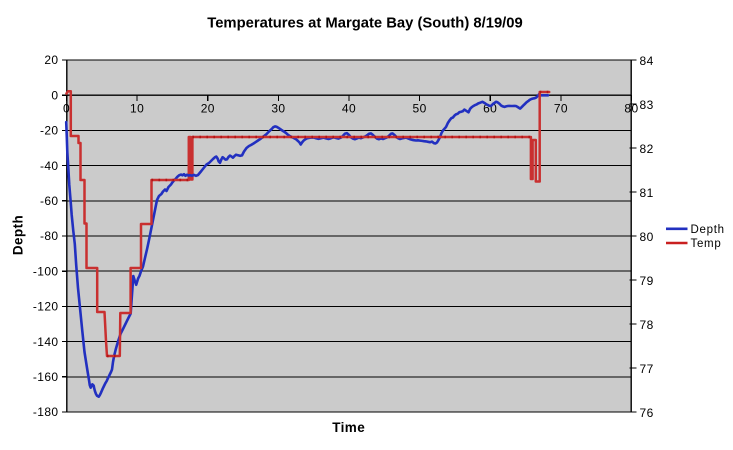 The width and height of the screenshot is (733, 450). I want to click on svg-text: 76, so click(647, 413).